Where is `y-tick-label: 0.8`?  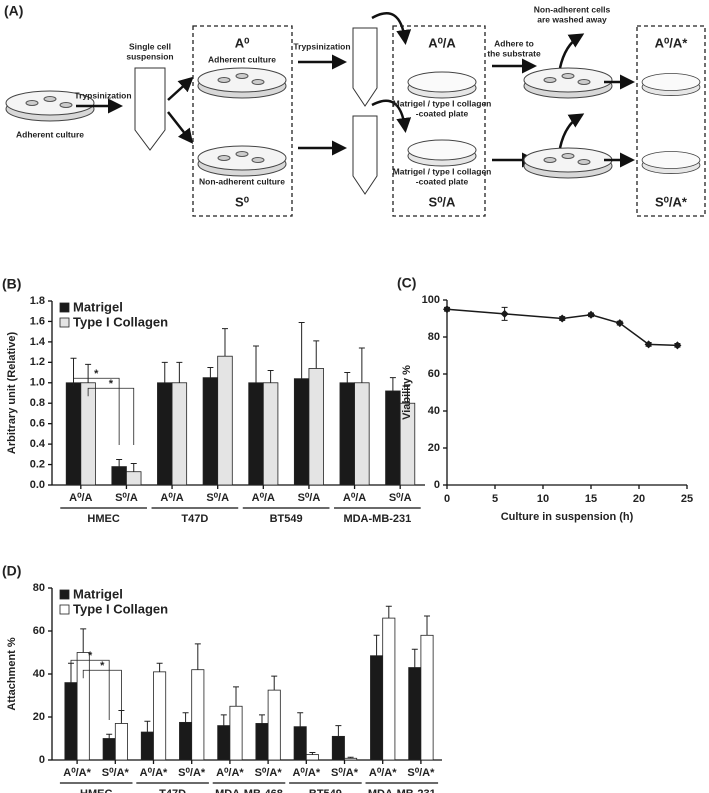 y-tick-label: 0.8 is located at coordinates (37, 403).